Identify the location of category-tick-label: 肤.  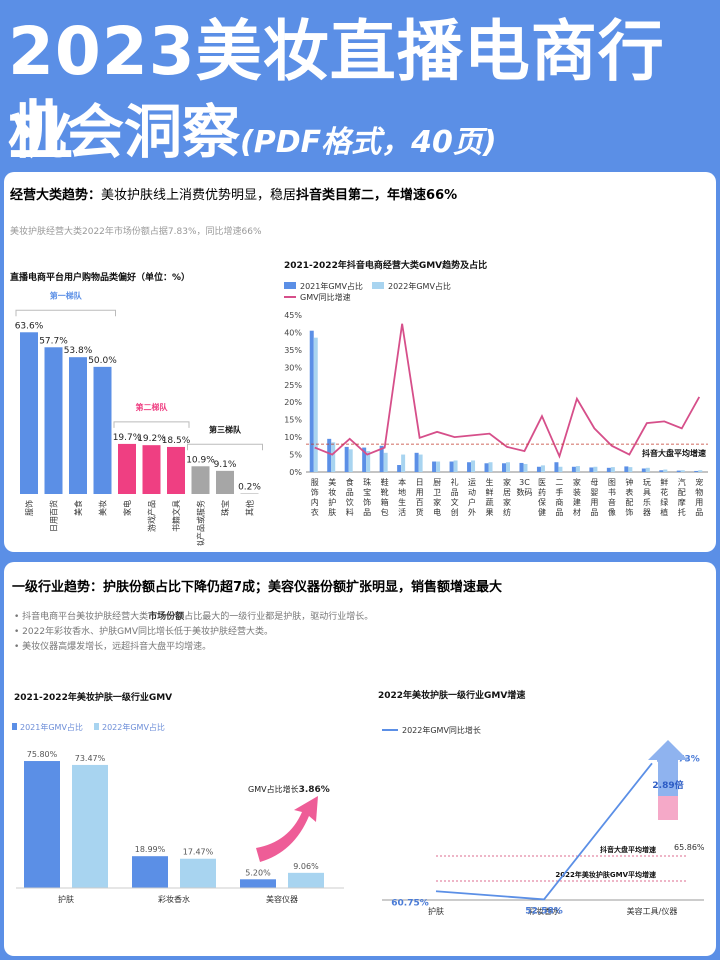
(332, 512).